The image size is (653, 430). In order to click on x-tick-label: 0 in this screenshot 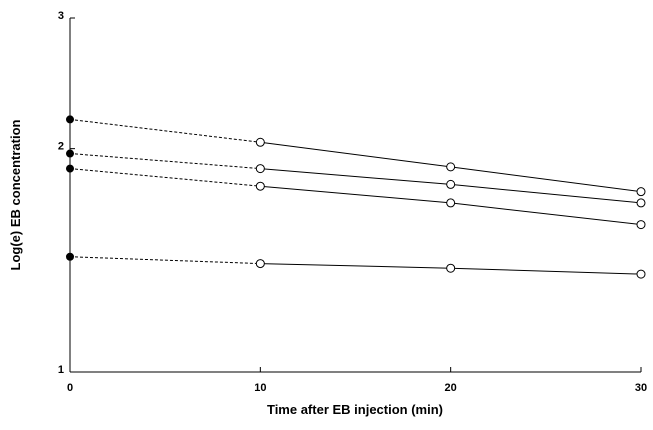, I will do `click(70, 388)`.